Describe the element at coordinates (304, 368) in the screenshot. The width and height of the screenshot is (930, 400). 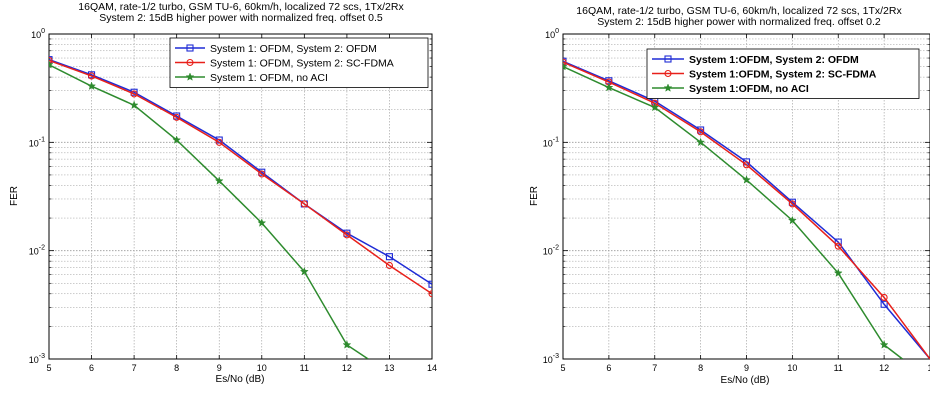
I see `x-tick-label: 11` at that location.